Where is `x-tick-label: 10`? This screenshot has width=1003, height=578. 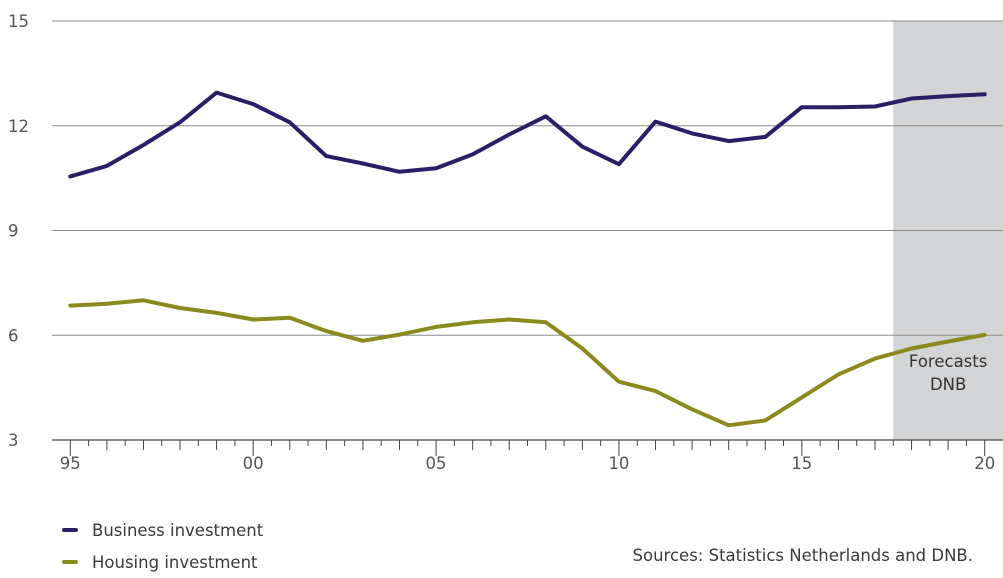
x-tick-label: 10 is located at coordinates (618, 463).